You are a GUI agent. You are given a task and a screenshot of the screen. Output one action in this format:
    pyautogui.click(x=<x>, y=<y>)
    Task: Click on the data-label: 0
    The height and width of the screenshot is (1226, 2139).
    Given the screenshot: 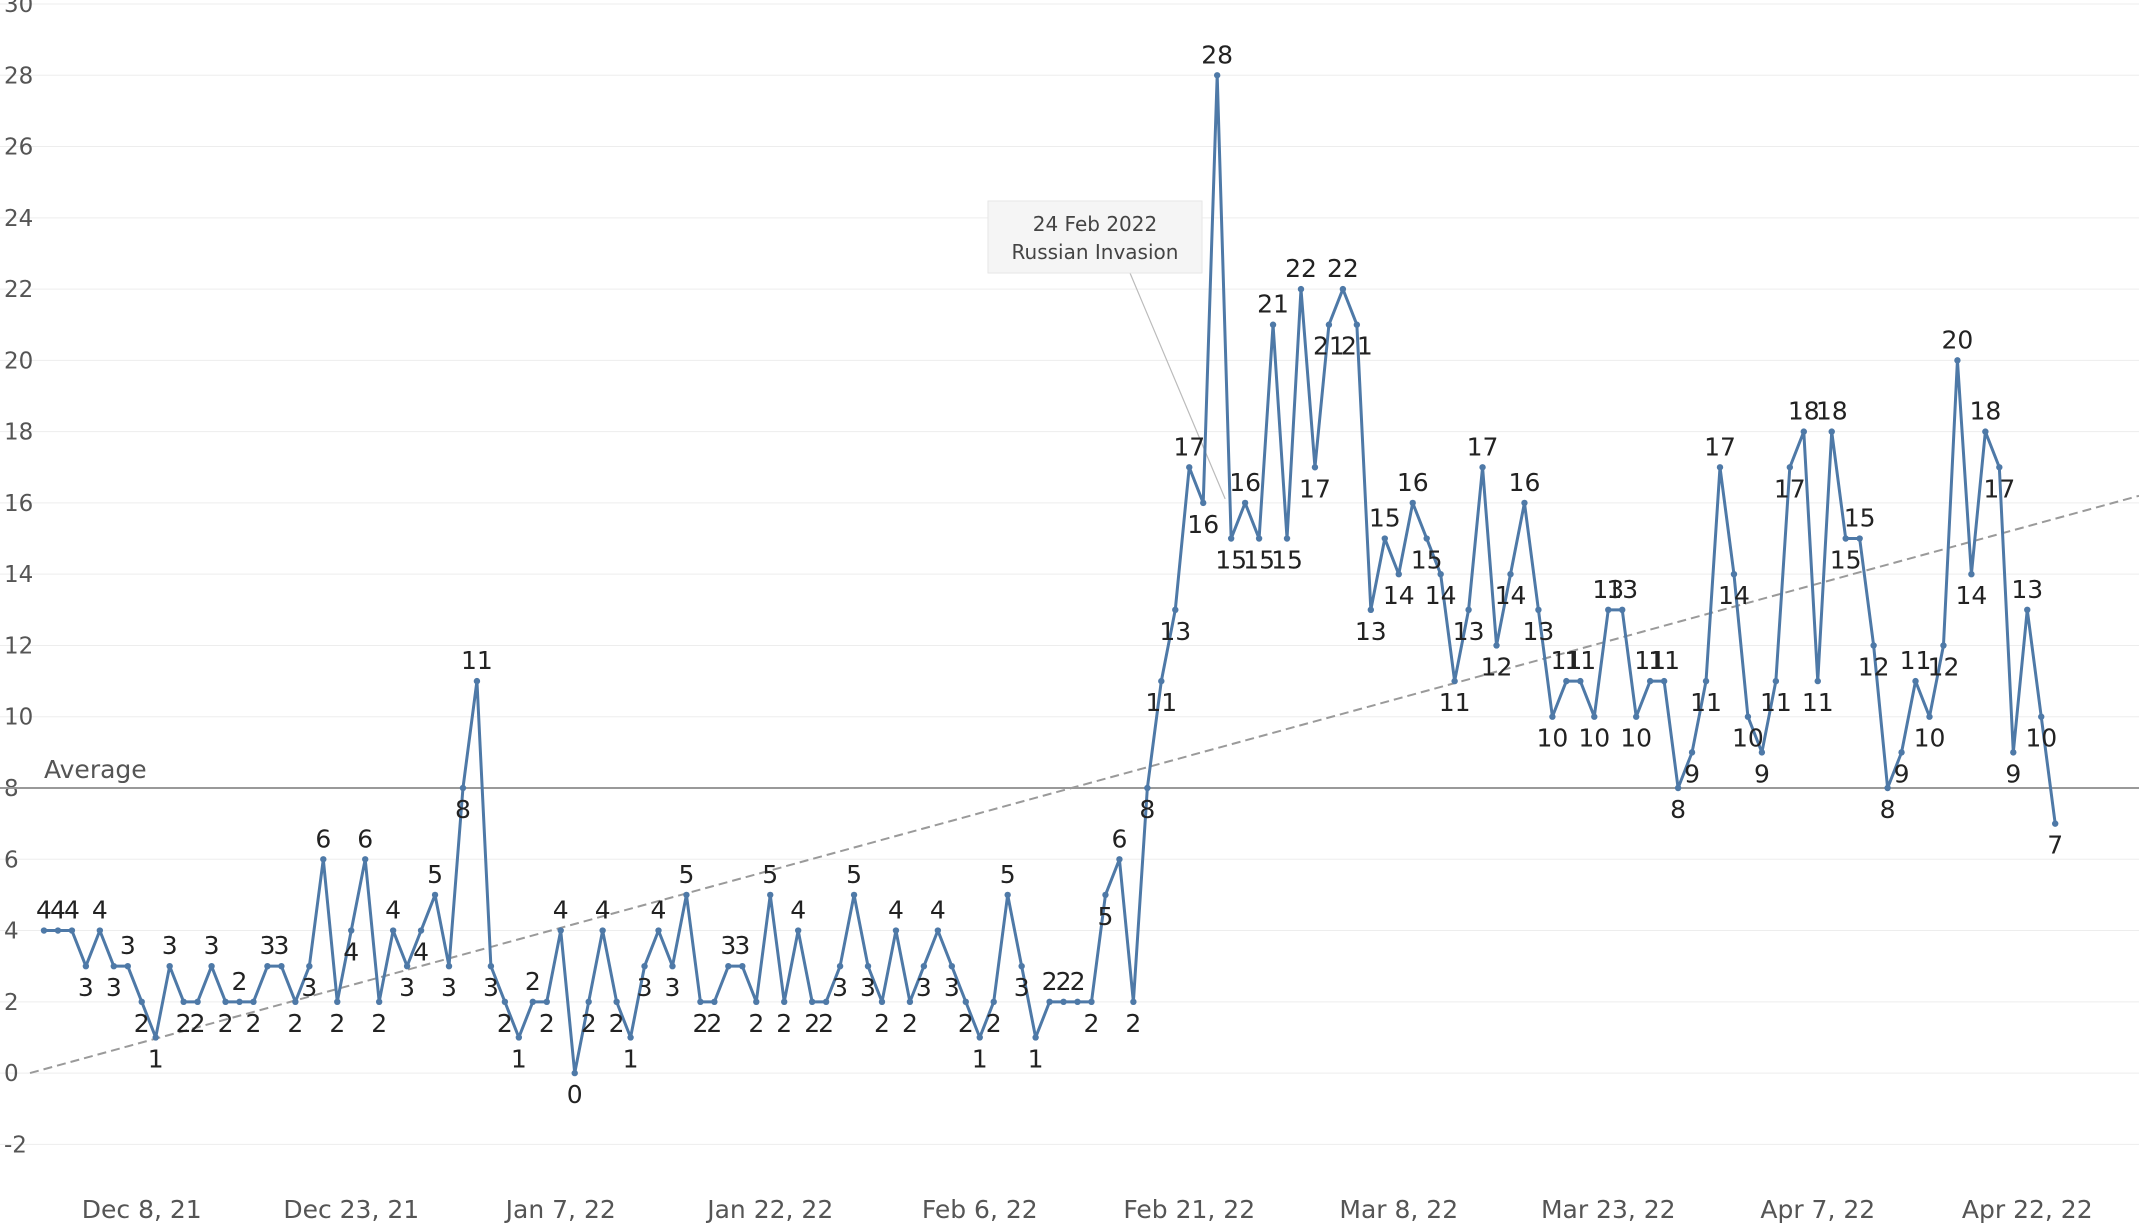 What is the action you would take?
    pyautogui.click(x=575, y=1094)
    